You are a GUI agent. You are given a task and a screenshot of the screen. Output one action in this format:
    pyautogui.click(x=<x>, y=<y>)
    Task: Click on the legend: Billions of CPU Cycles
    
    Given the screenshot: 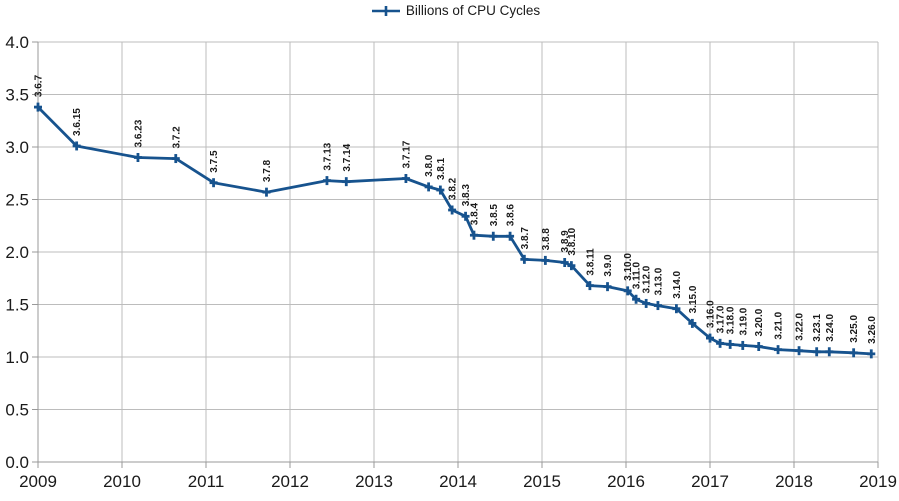 What is the action you would take?
    pyautogui.click(x=449, y=11)
    